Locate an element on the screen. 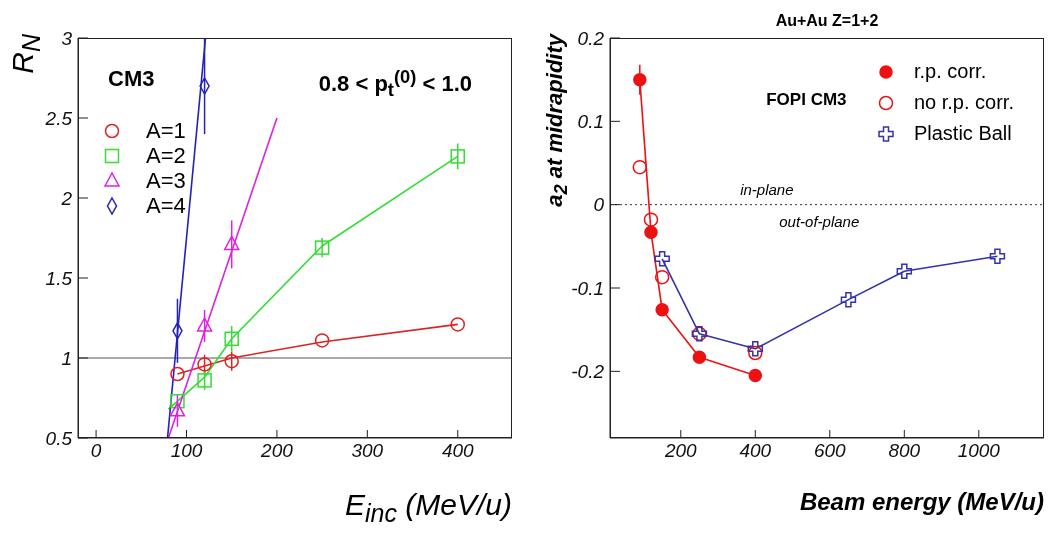 The height and width of the screenshot is (546, 1064). y-tick-label: 0.5 is located at coordinates (59, 438).